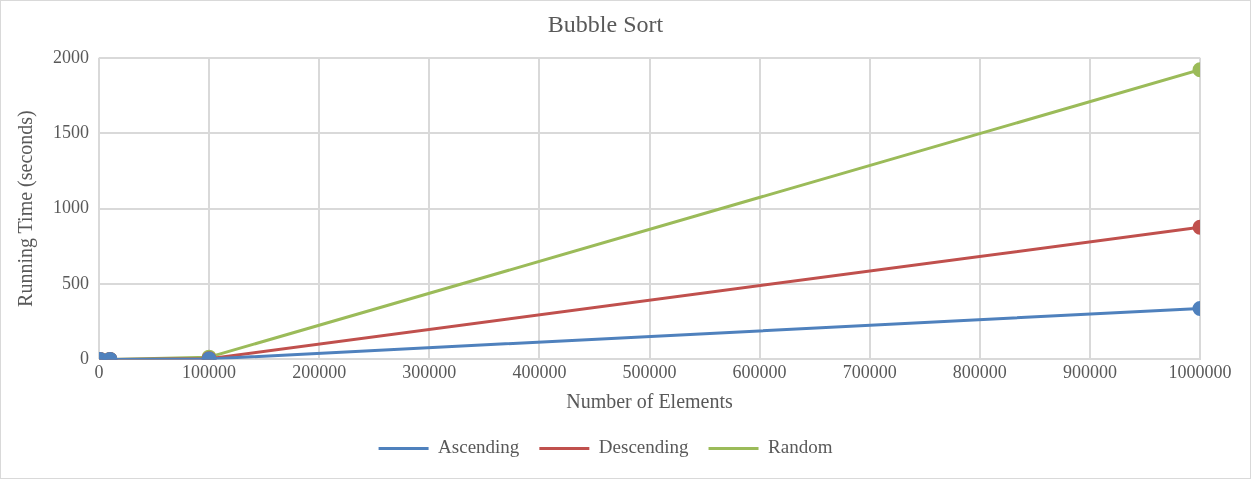  What do you see at coordinates (800, 447) in the screenshot?
I see `legend-label: Random` at bounding box center [800, 447].